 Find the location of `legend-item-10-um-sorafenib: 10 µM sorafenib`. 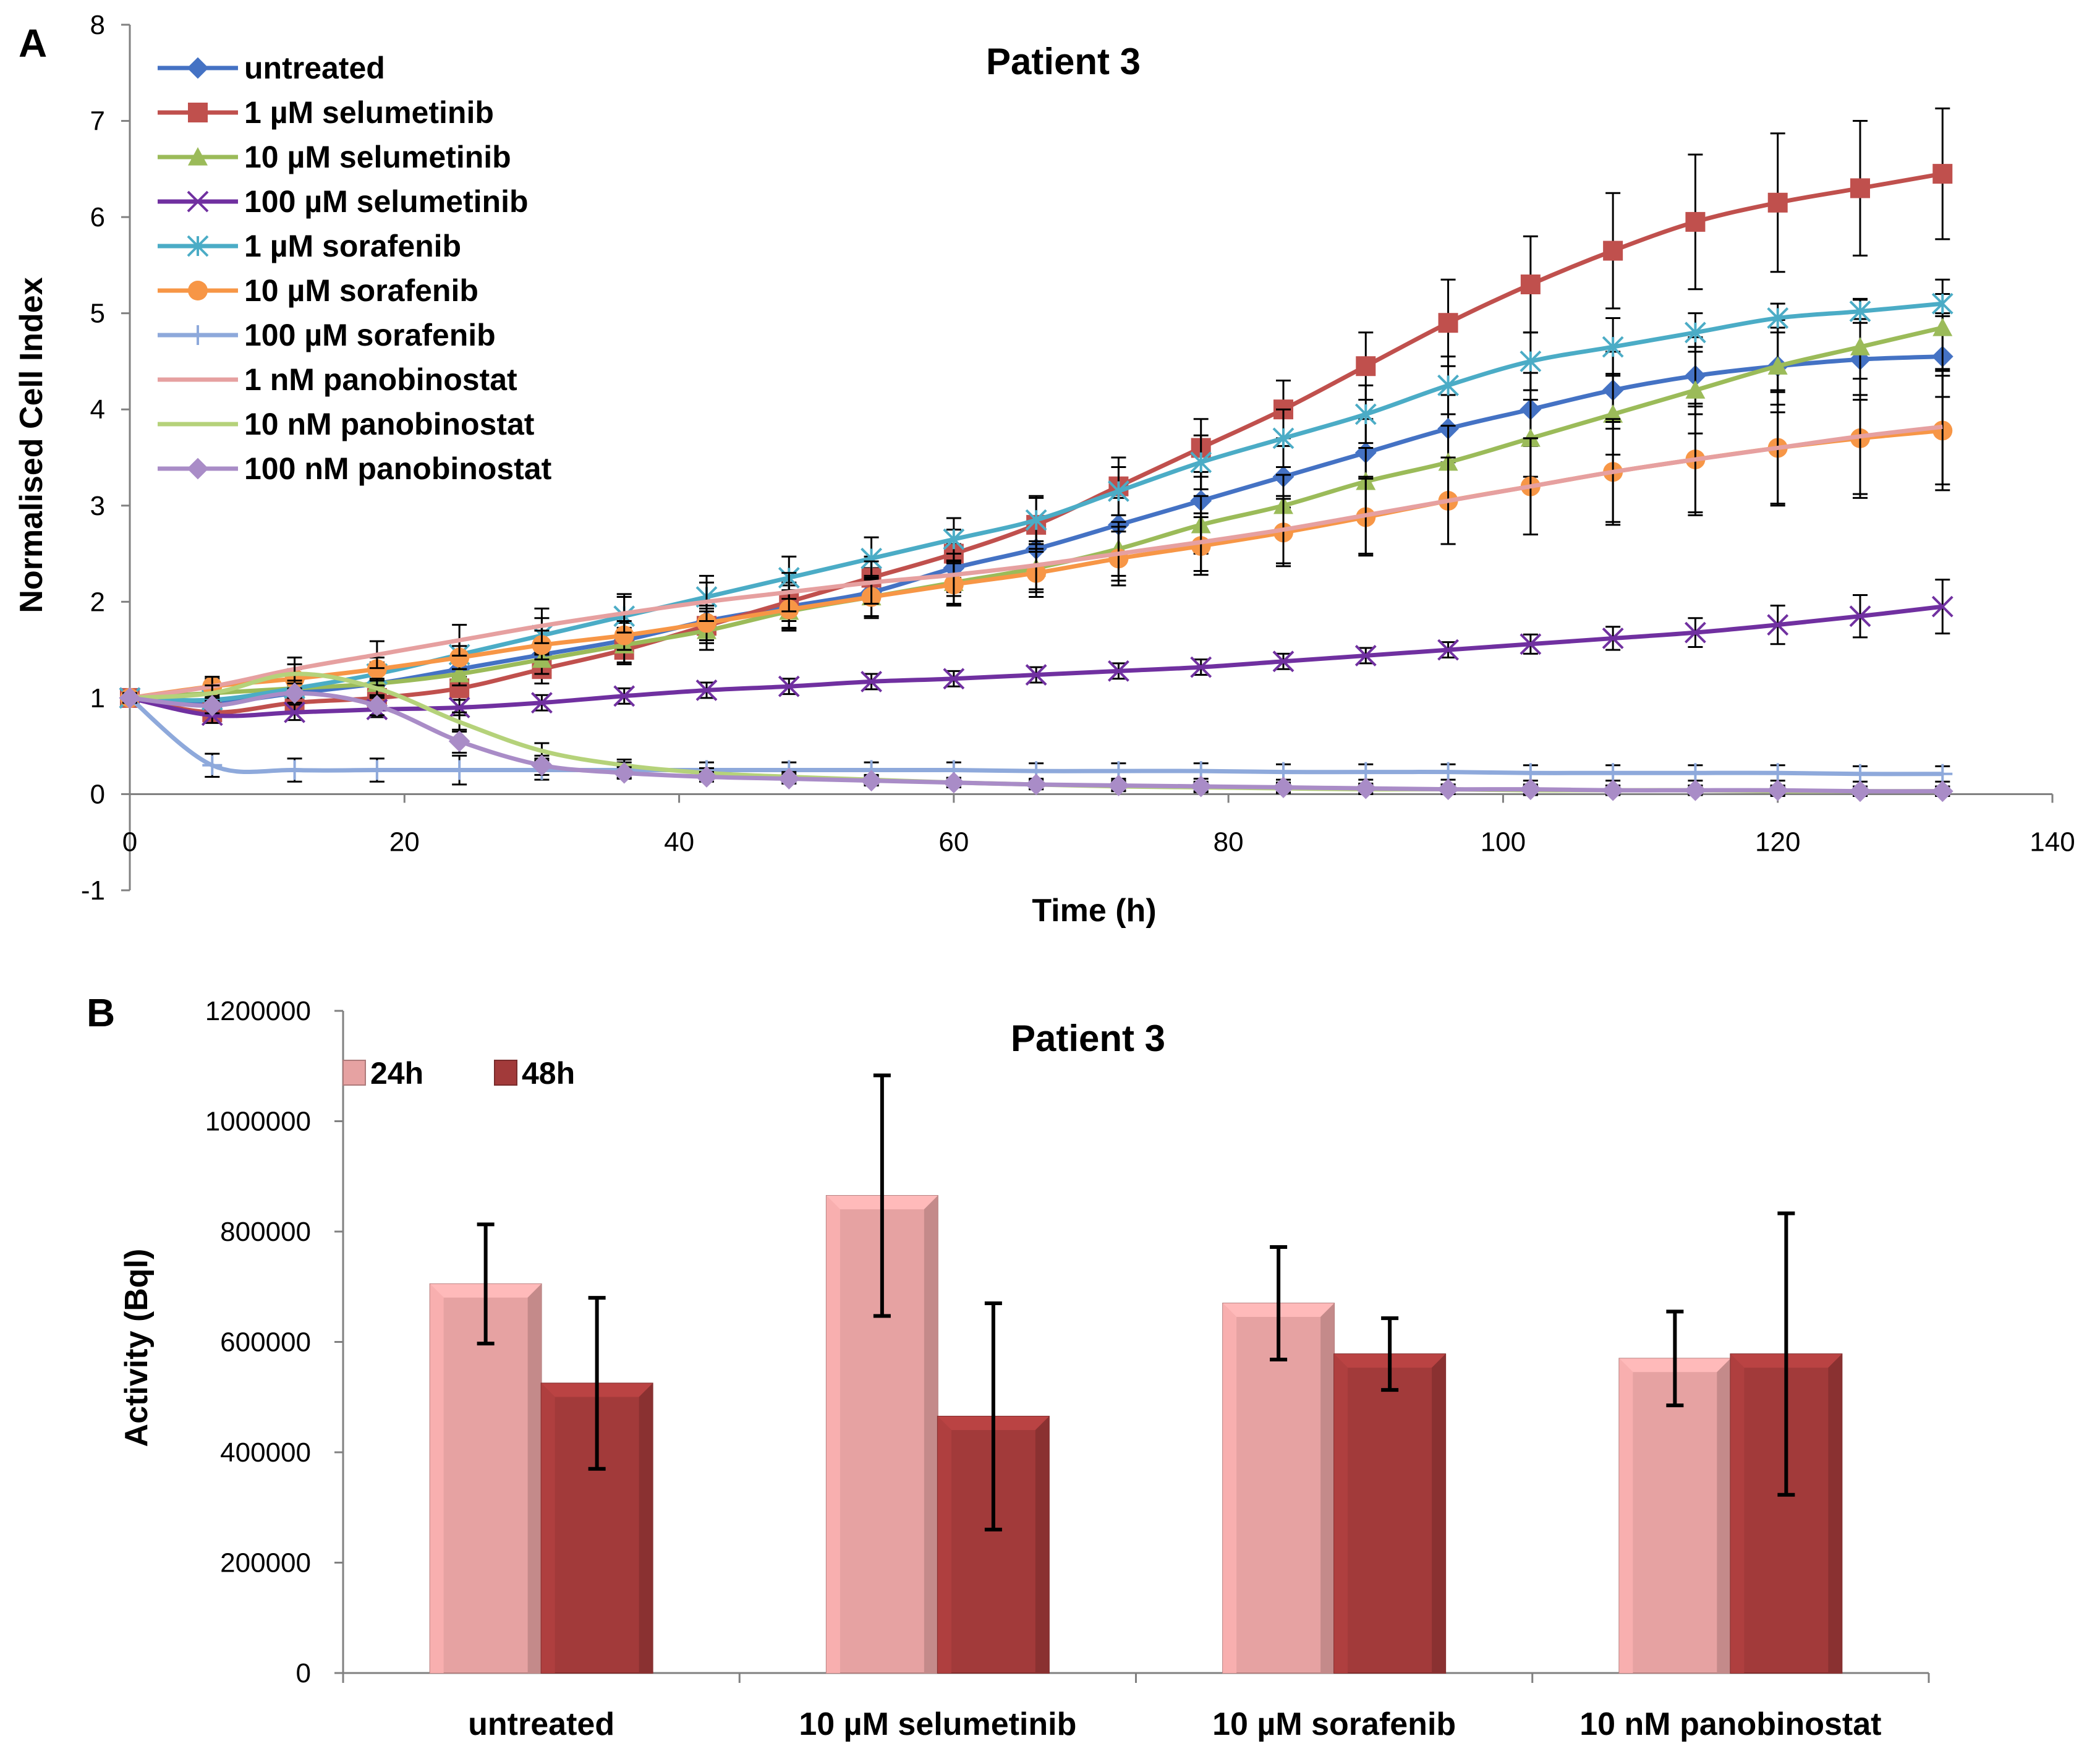

legend-item-10-um-sorafenib: 10 µM sorafenib is located at coordinates (318, 290).